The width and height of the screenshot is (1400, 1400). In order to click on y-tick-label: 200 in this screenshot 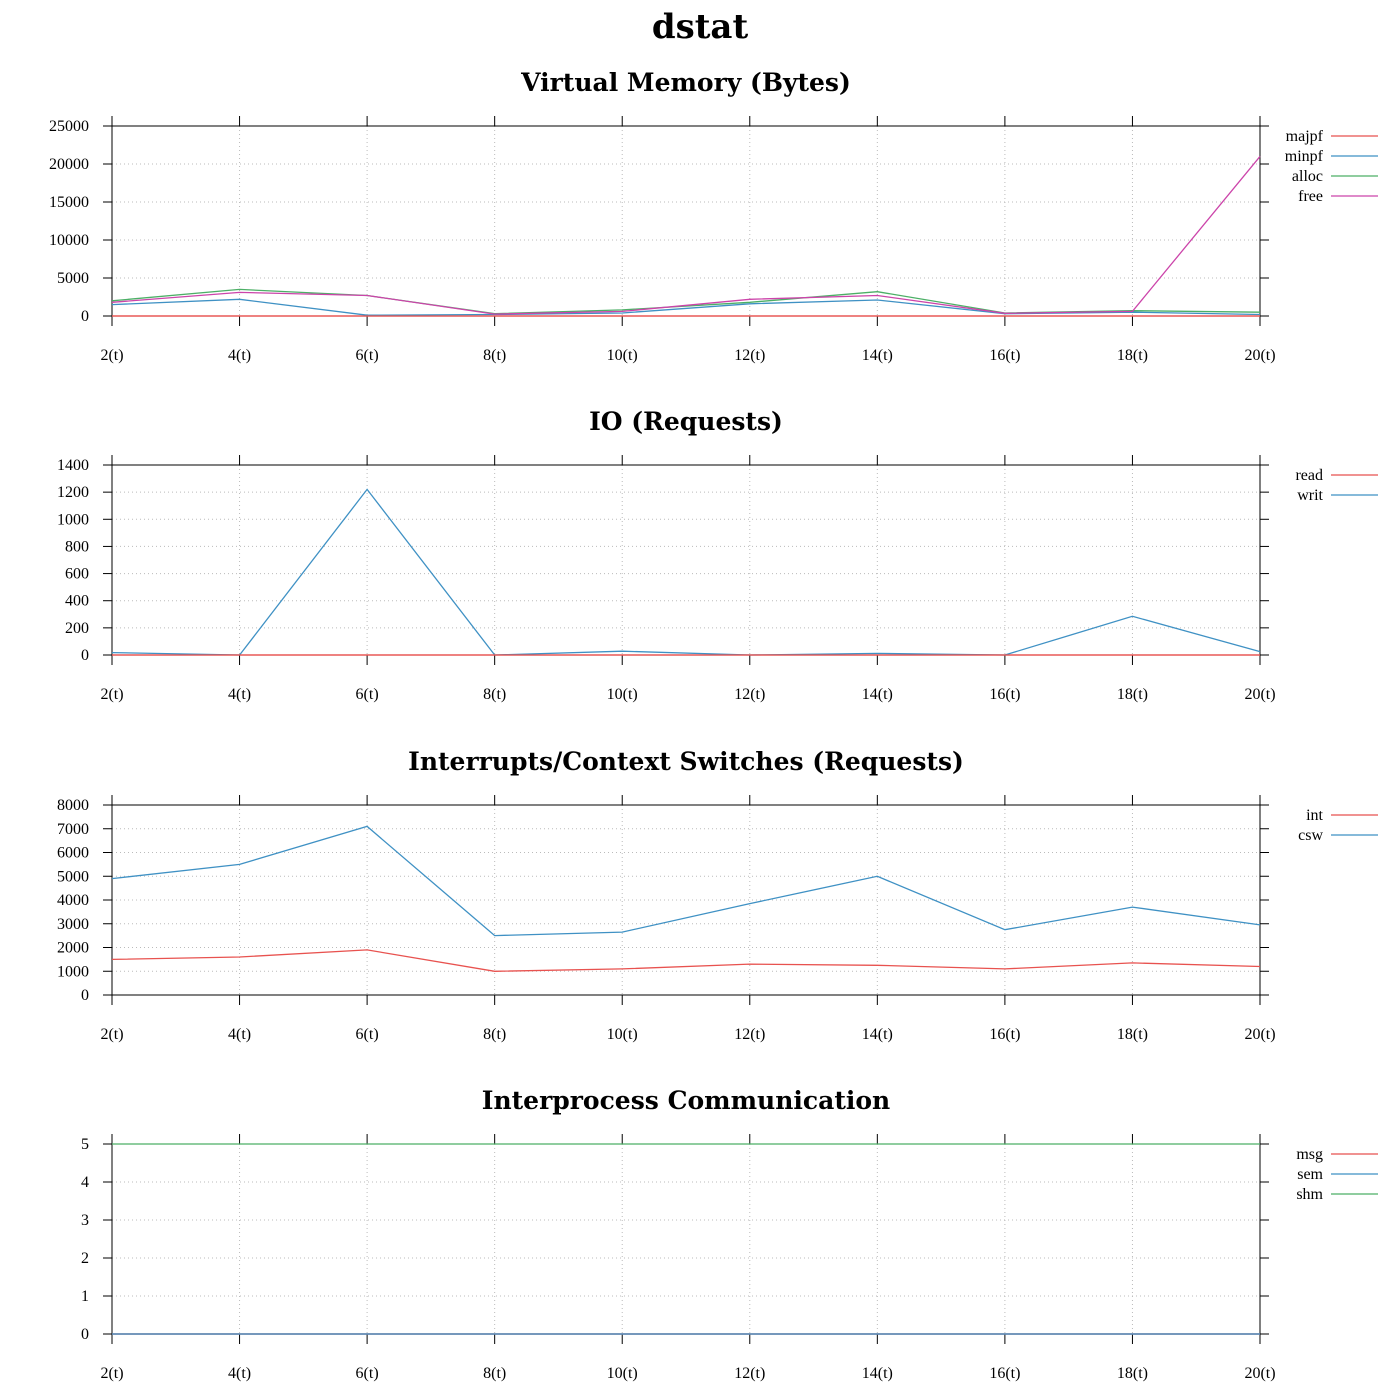, I will do `click(77, 628)`.